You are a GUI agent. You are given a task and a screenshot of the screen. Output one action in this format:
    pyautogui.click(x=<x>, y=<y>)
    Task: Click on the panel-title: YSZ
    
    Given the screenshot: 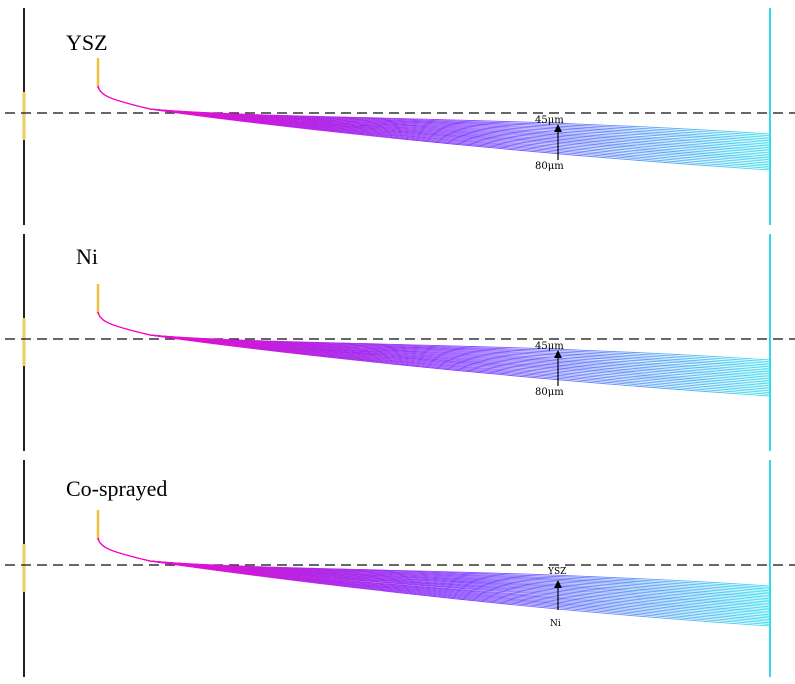 What is the action you would take?
    pyautogui.click(x=87, y=42)
    